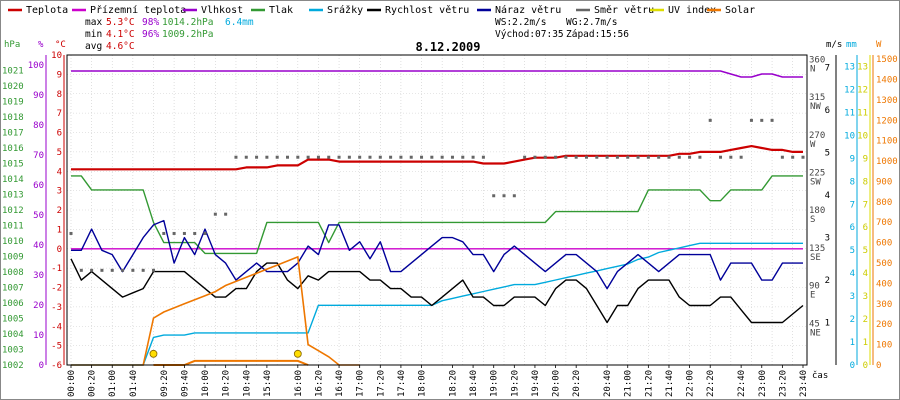 Image resolution: width=900 pixels, height=400 pixels. What do you see at coordinates (812, 69) in the screenshot?
I see `axis-dir-name: N` at bounding box center [812, 69].